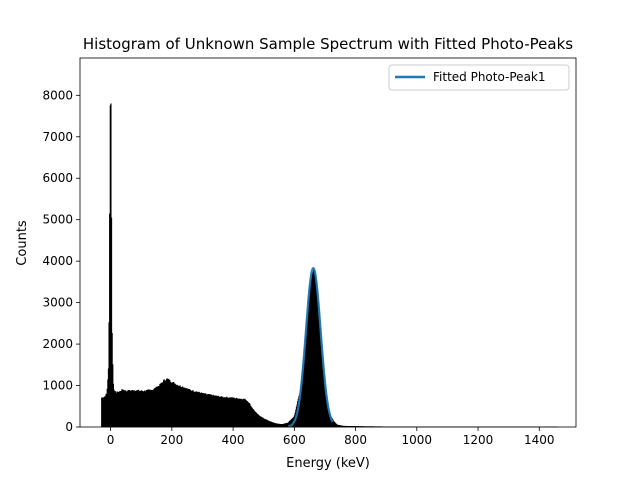  I want to click on x-tick-label-1200: 1200, so click(478, 440).